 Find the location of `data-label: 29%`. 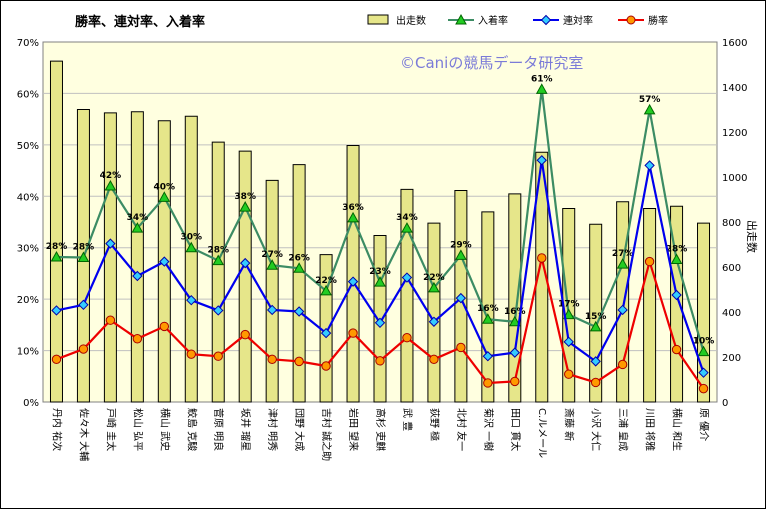

data-label: 29% is located at coordinates (461, 245).